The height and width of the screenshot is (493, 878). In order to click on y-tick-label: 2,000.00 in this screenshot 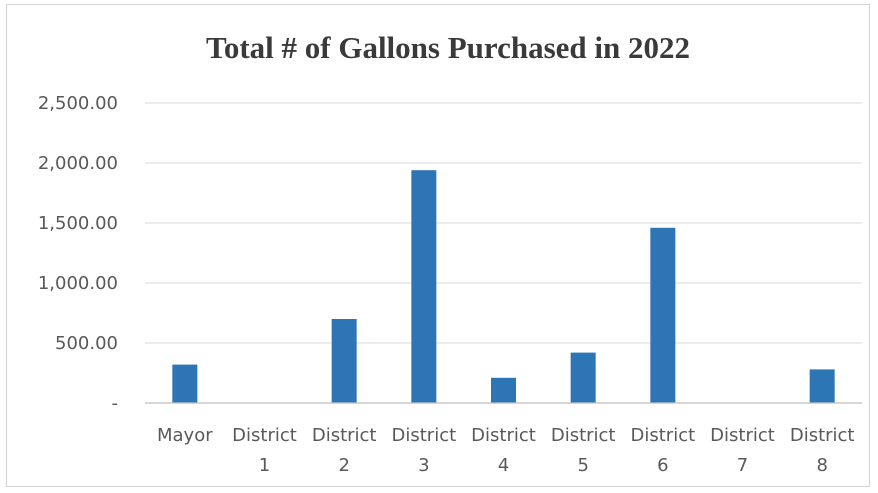, I will do `click(78, 163)`.